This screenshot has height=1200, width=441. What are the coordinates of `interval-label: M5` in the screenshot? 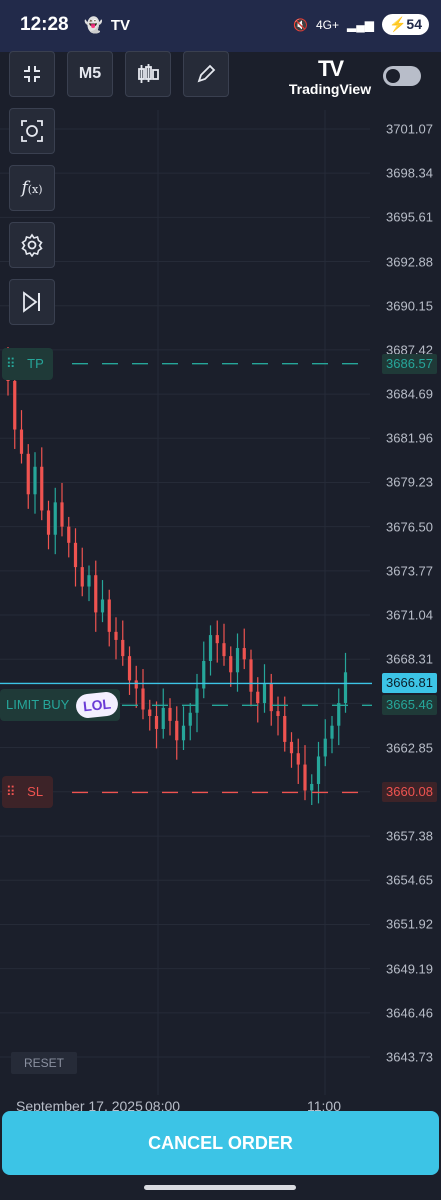 It's located at (90, 73).